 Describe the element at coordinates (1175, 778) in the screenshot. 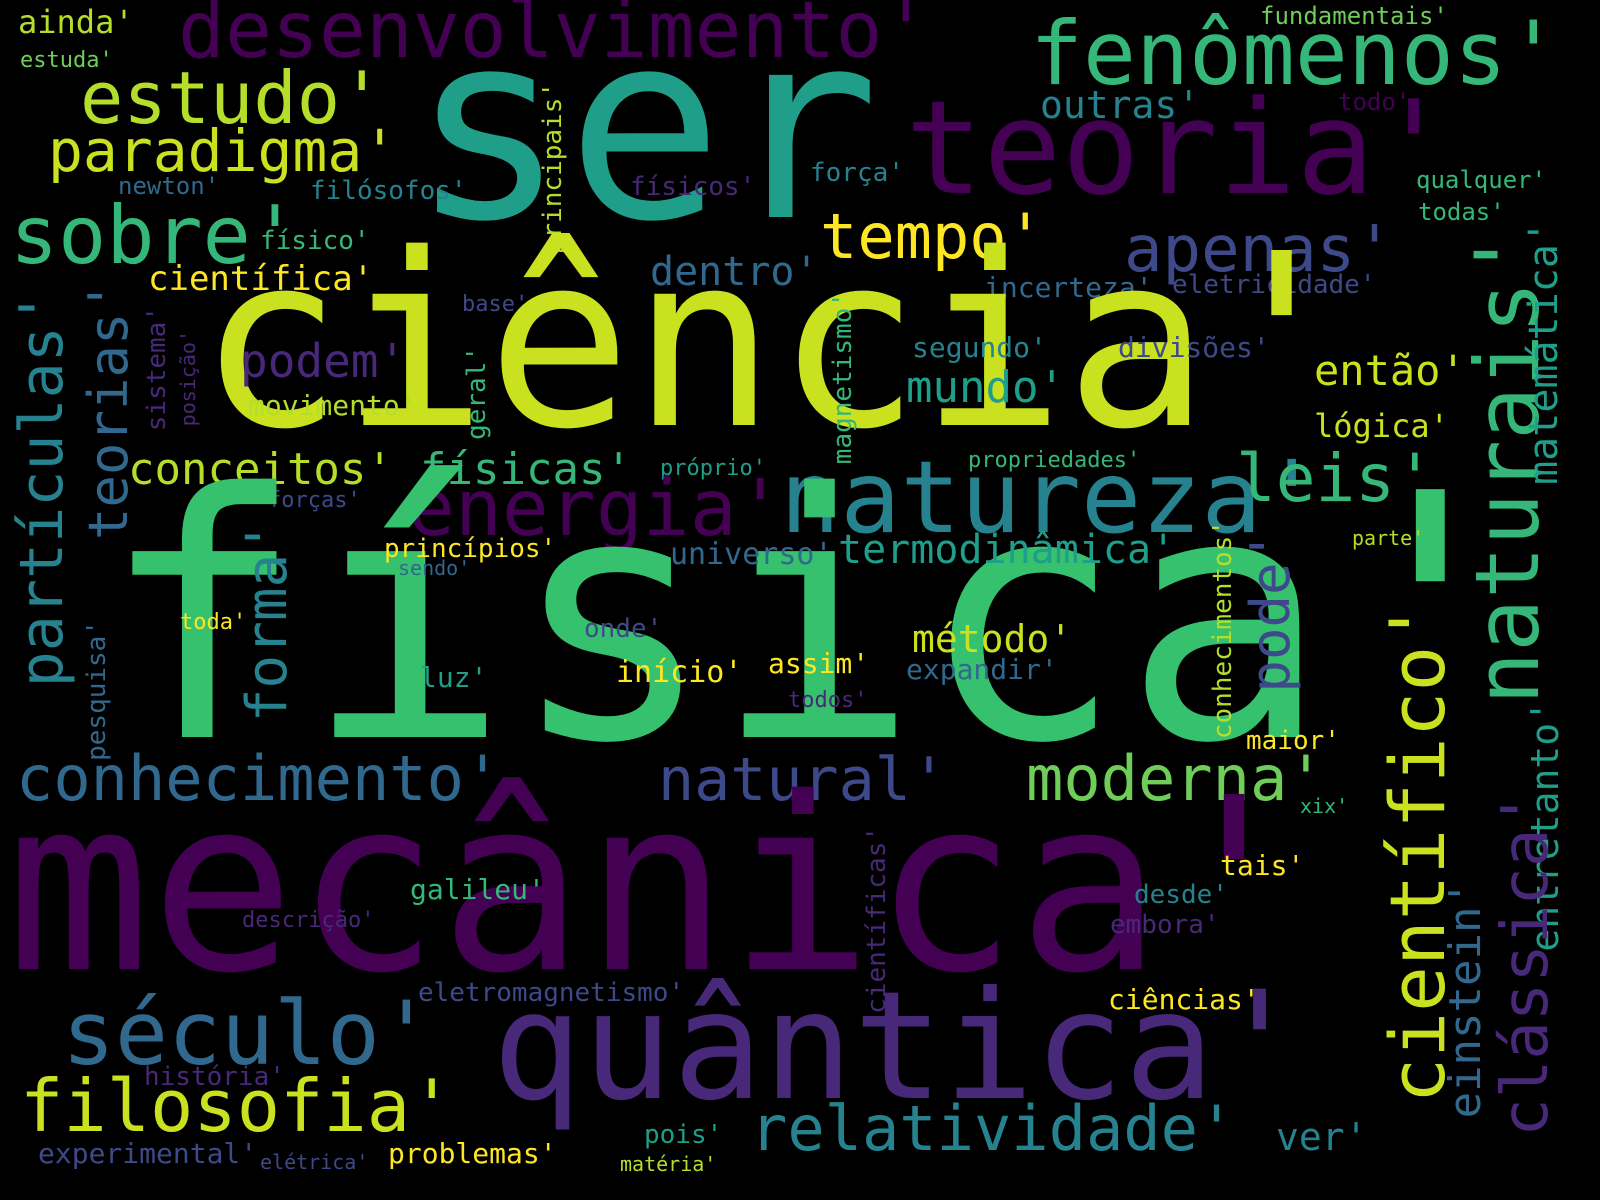

I see `word-moderna: moderna'` at that location.